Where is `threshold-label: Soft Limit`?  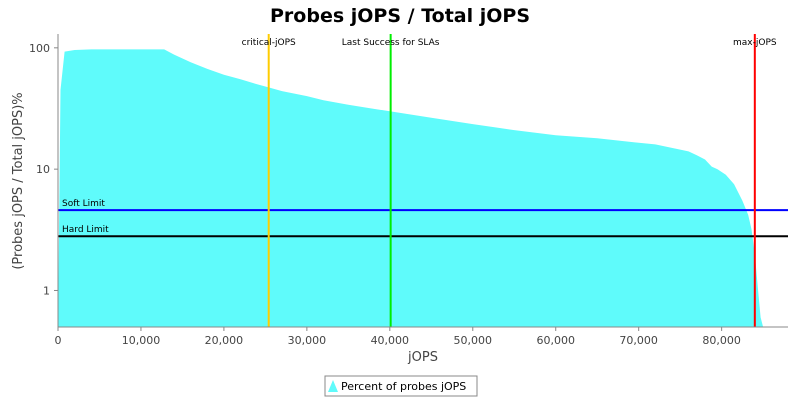
threshold-label: Soft Limit is located at coordinates (83, 204).